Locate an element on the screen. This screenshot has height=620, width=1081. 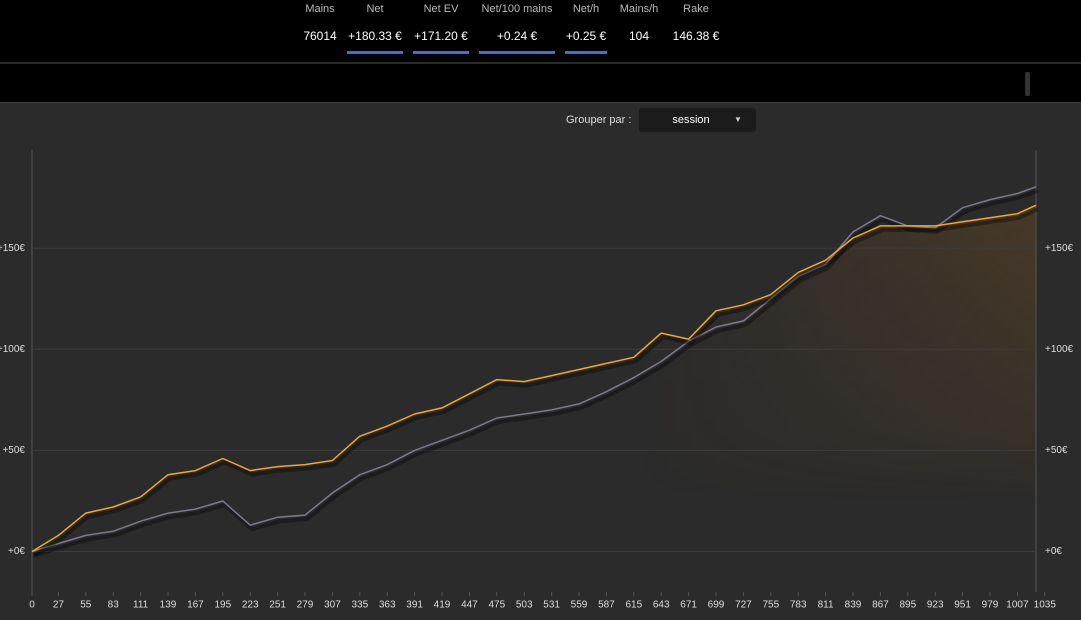
y-tick-label: +150€ is located at coordinates (12, 248).